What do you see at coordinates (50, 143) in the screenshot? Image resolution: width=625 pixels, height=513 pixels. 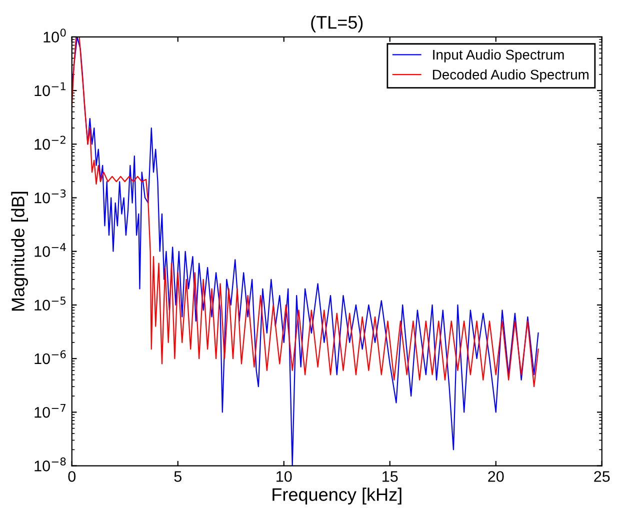 I see `y-tick-label: 10$^{−2}$` at bounding box center [50, 143].